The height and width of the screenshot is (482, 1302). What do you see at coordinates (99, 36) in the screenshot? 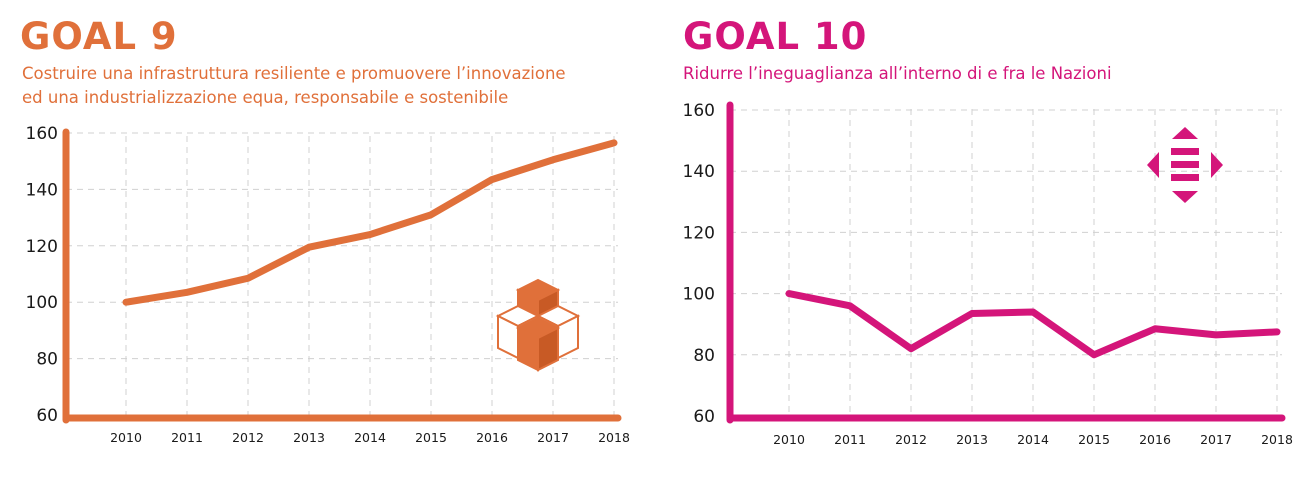
I see `goal-9-title: GOAL 9` at bounding box center [99, 36].